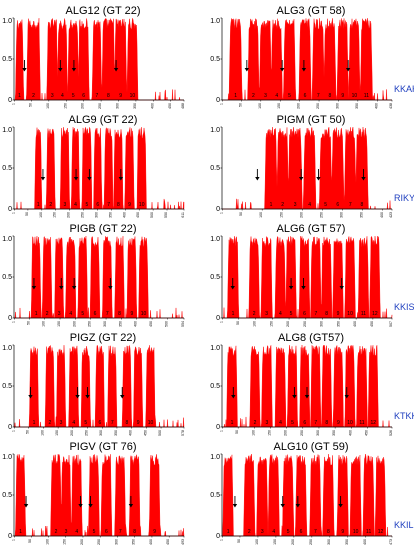 This screenshot has height=550, width=414. What do you see at coordinates (13, 104) in the screenshot?
I see `x-tick-label: 1` at bounding box center [13, 104].